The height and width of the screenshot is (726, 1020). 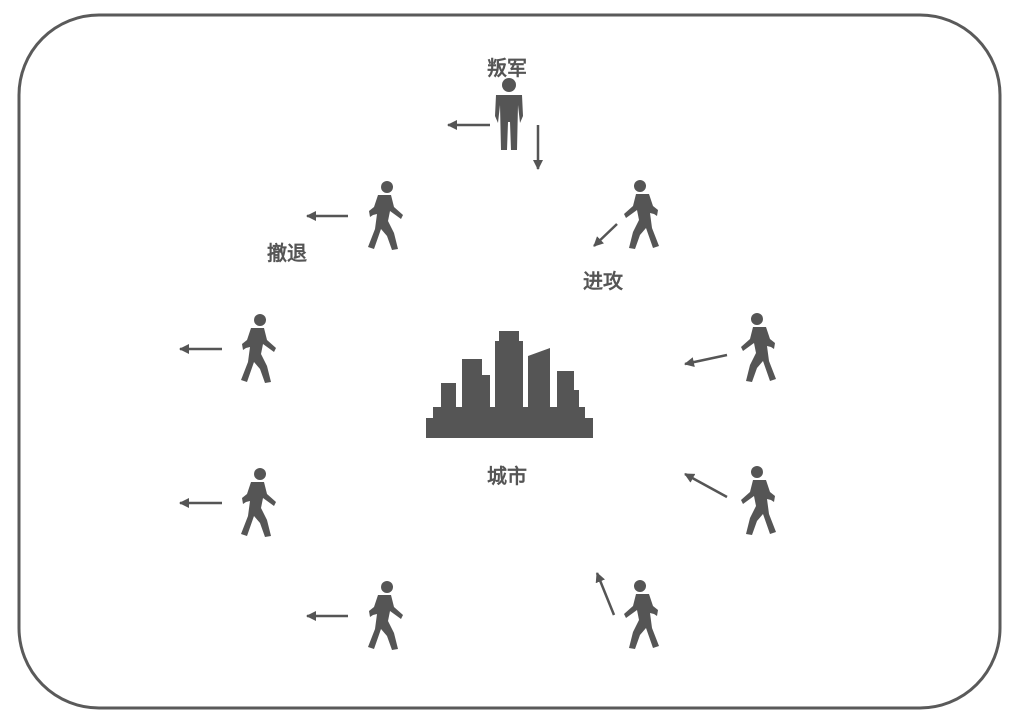 I want to click on attack-label: 进攻, so click(x=603, y=281).